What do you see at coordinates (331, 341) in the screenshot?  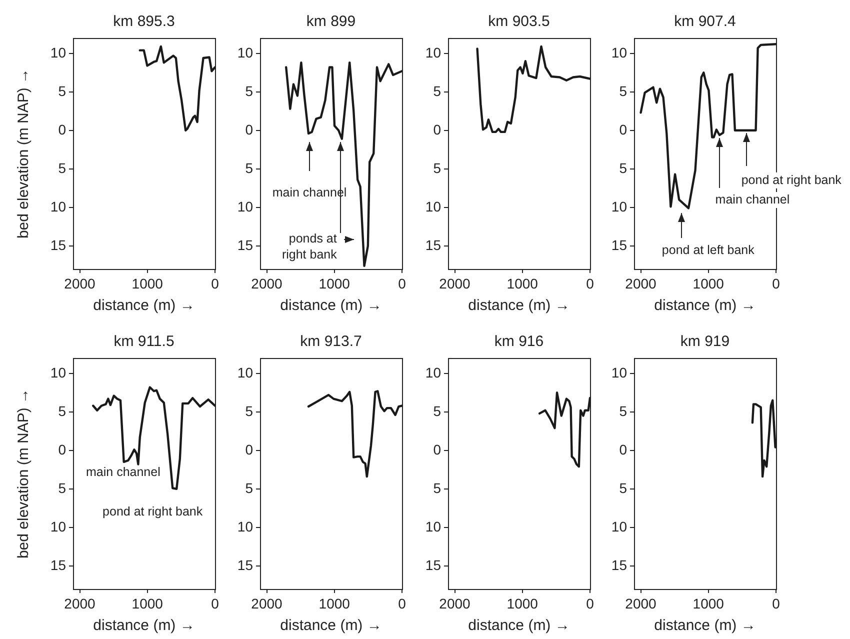 I see `chart-title: km 913.7` at bounding box center [331, 341].